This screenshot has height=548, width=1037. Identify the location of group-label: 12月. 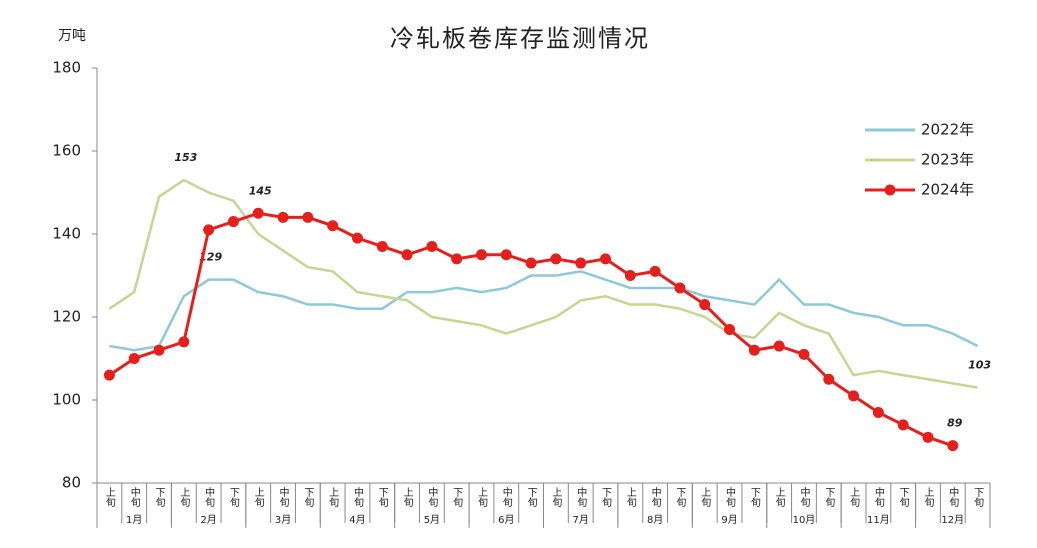
(952, 520).